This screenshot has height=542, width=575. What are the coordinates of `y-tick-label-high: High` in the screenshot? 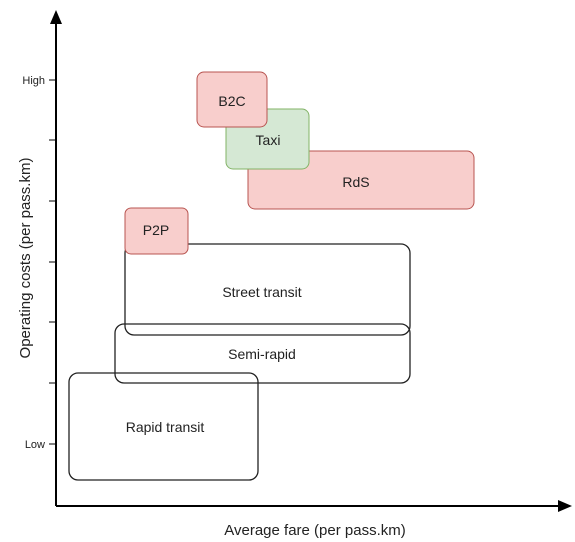 It's located at (33, 81).